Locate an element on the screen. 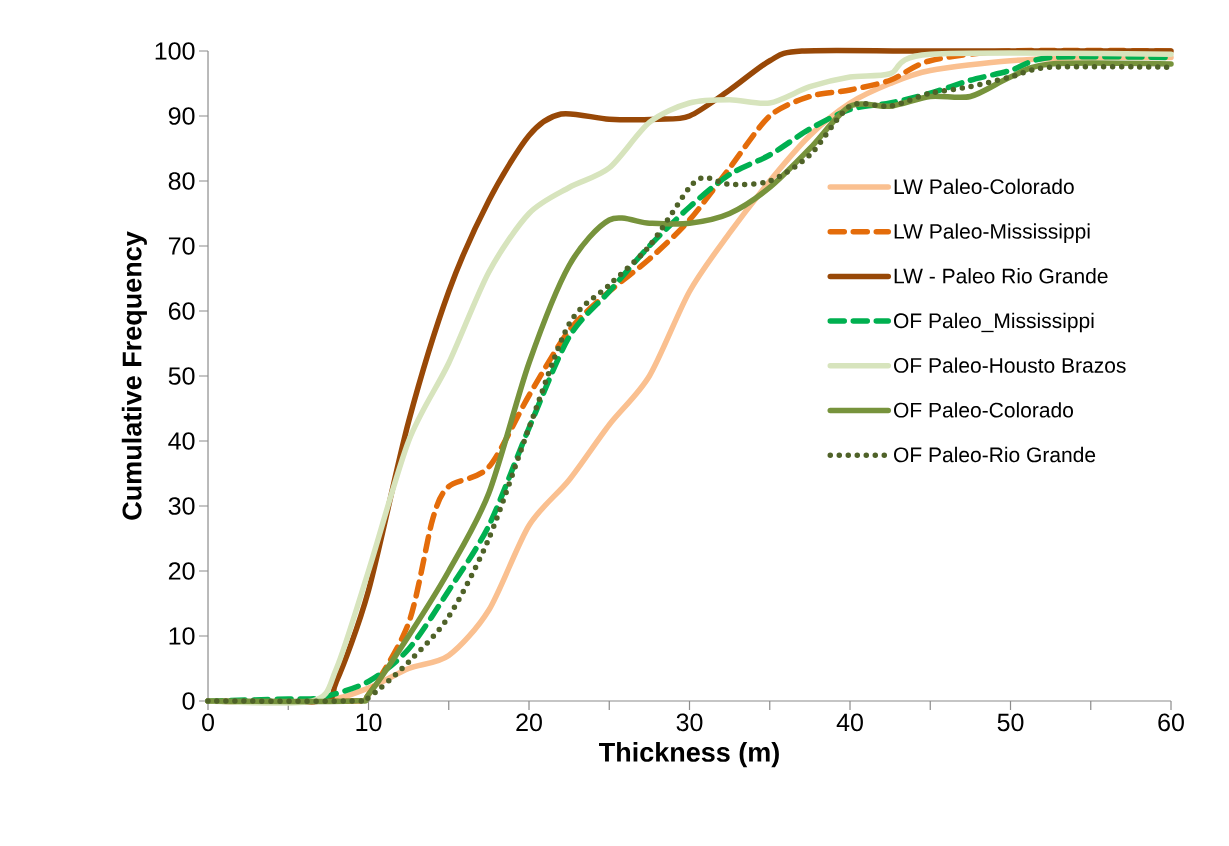 This screenshot has width=1229, height=846. y-axis-title: Cumulative Frequency is located at coordinates (134, 375).